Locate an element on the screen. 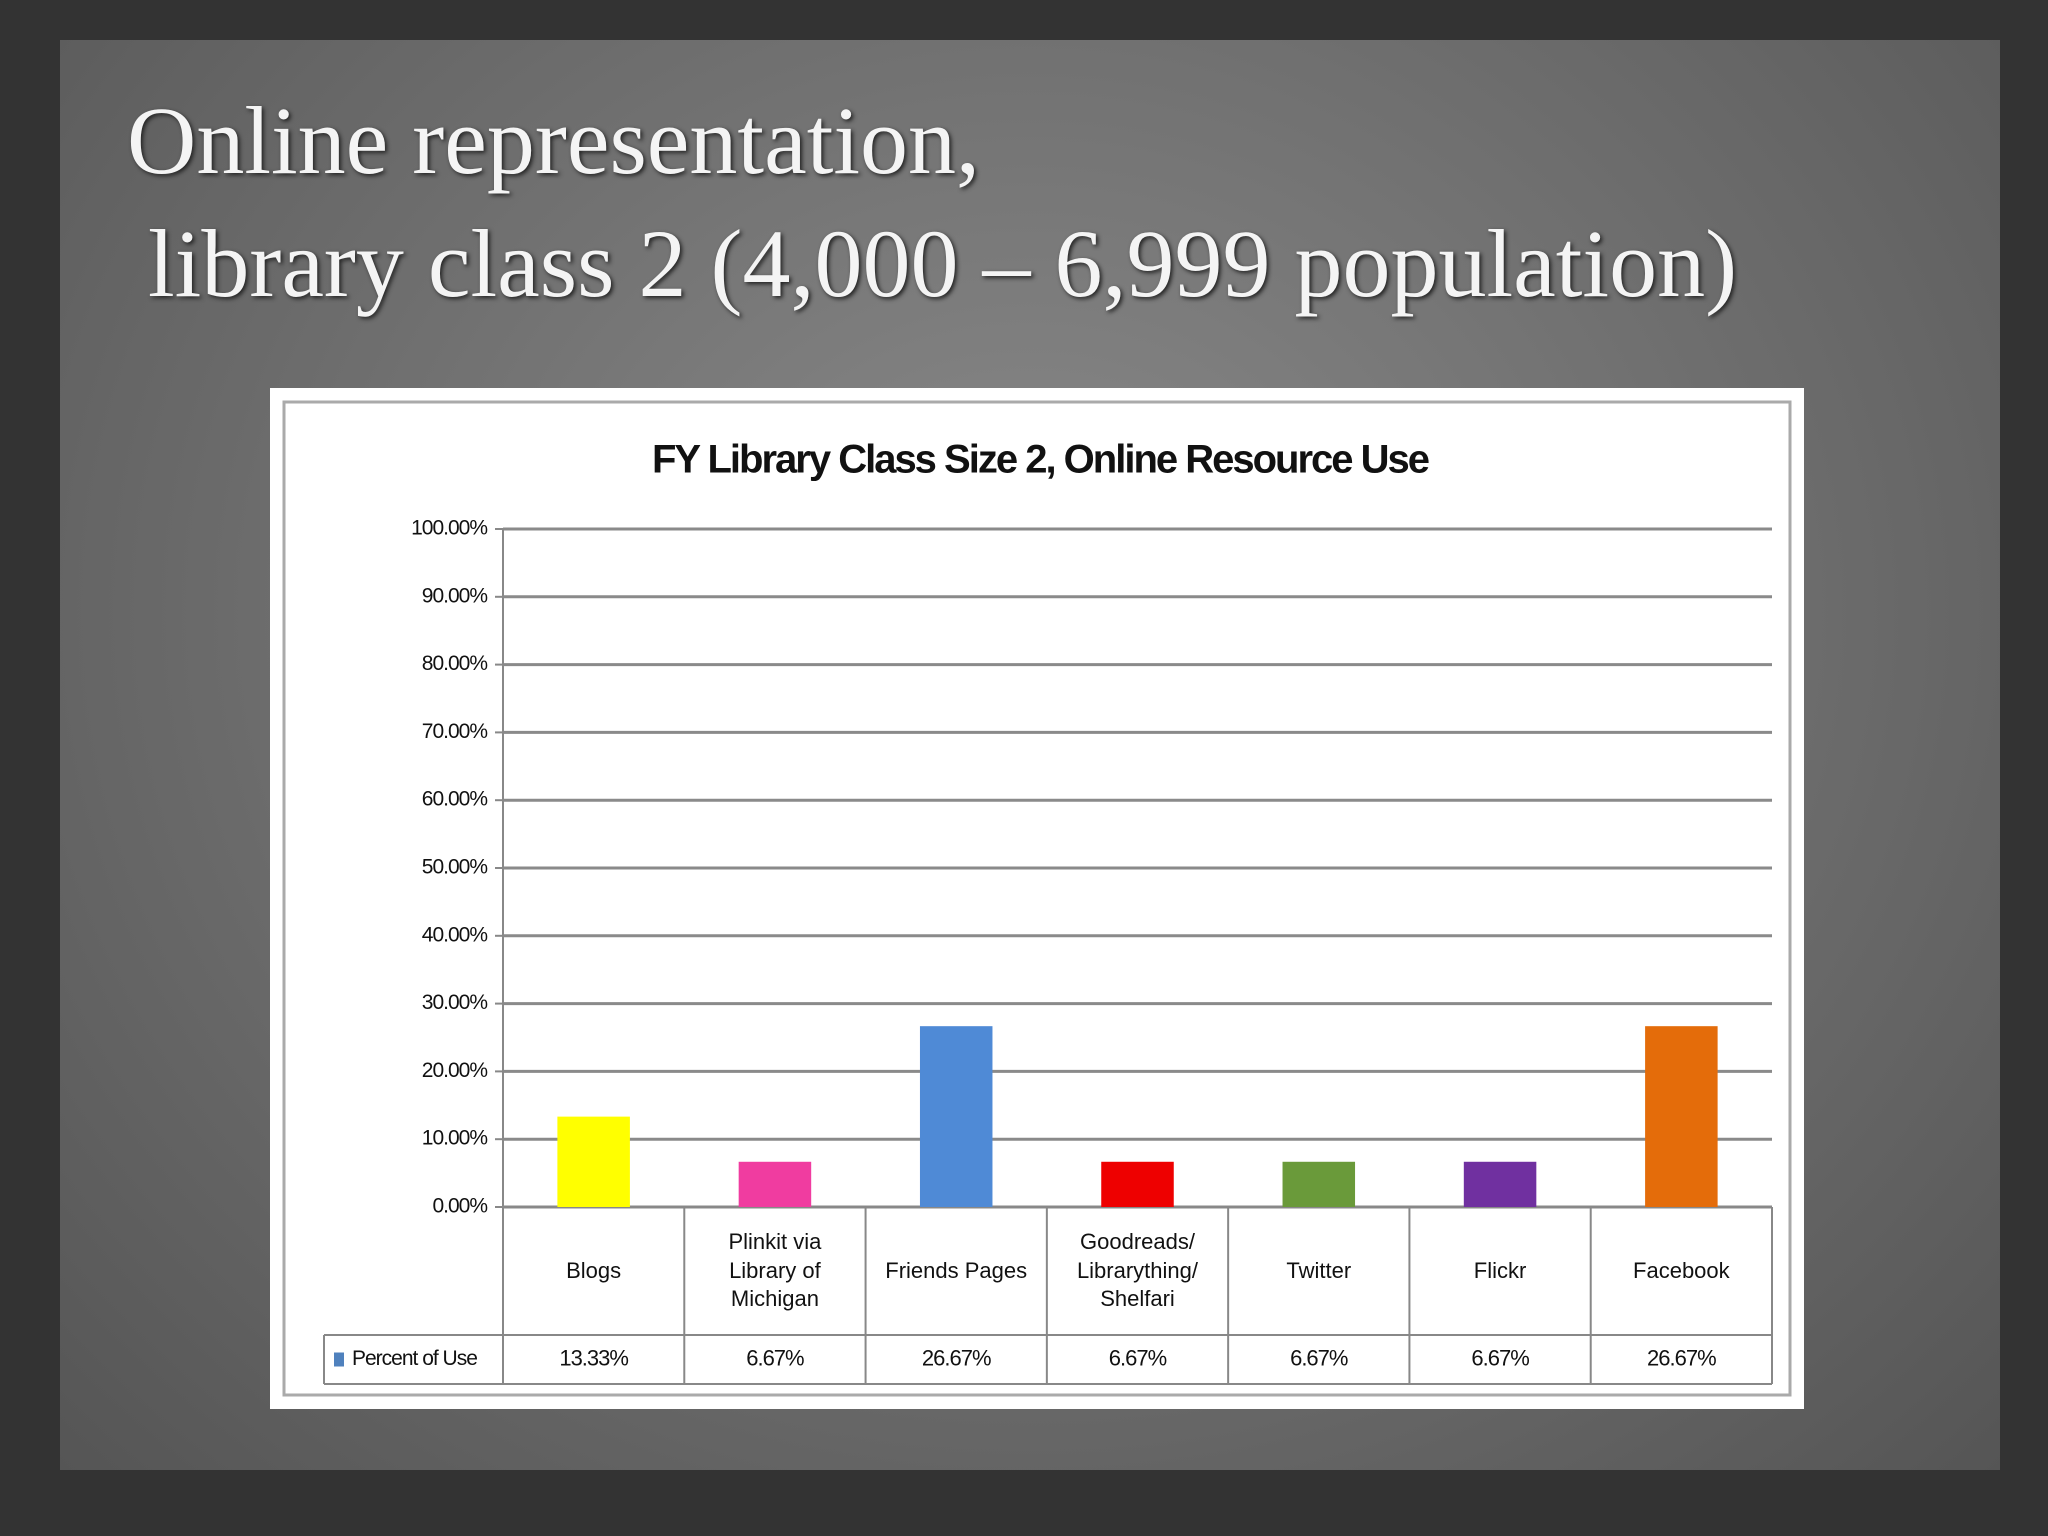 This screenshot has height=1536, width=2048. y-tick-label: 20.00% is located at coordinates (455, 1070).